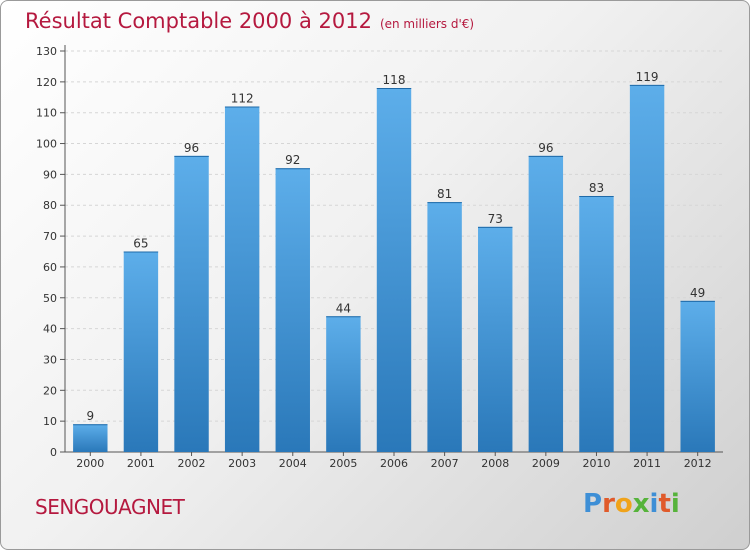 The width and height of the screenshot is (750, 550). Describe the element at coordinates (593, 504) in the screenshot. I see `logo-letter: P` at that location.